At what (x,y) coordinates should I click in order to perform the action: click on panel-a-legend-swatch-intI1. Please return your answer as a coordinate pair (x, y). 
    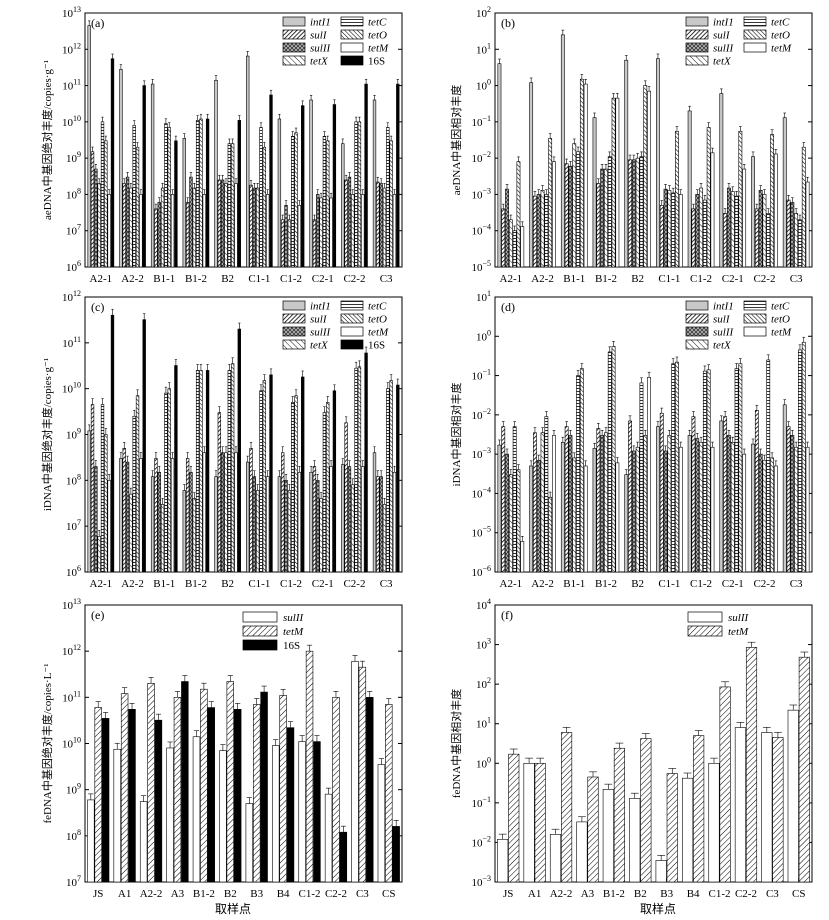
    Looking at the image, I should click on (294, 21).